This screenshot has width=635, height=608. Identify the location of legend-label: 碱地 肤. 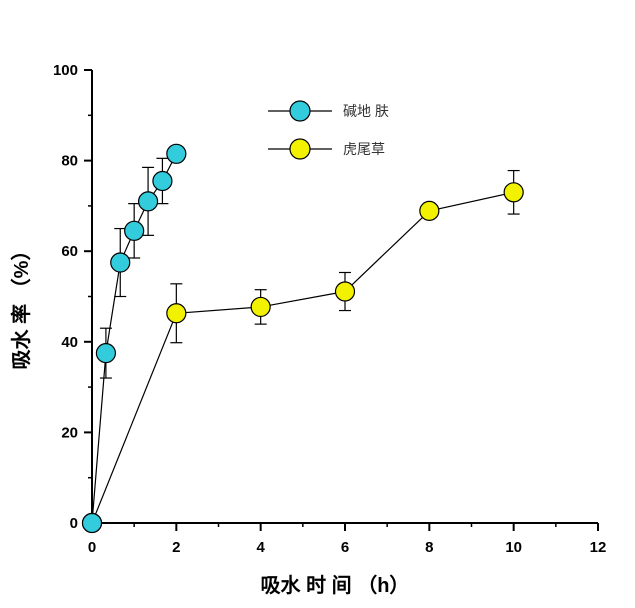
(366, 111).